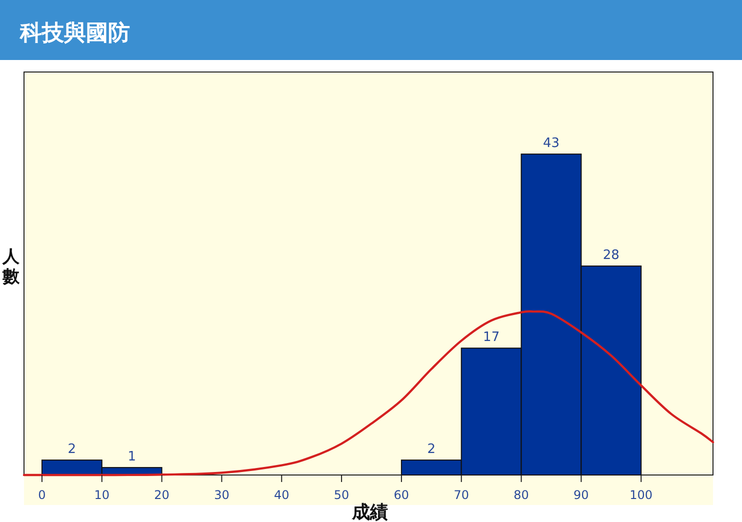  I want to click on x-tick-label: 80, so click(521, 495).